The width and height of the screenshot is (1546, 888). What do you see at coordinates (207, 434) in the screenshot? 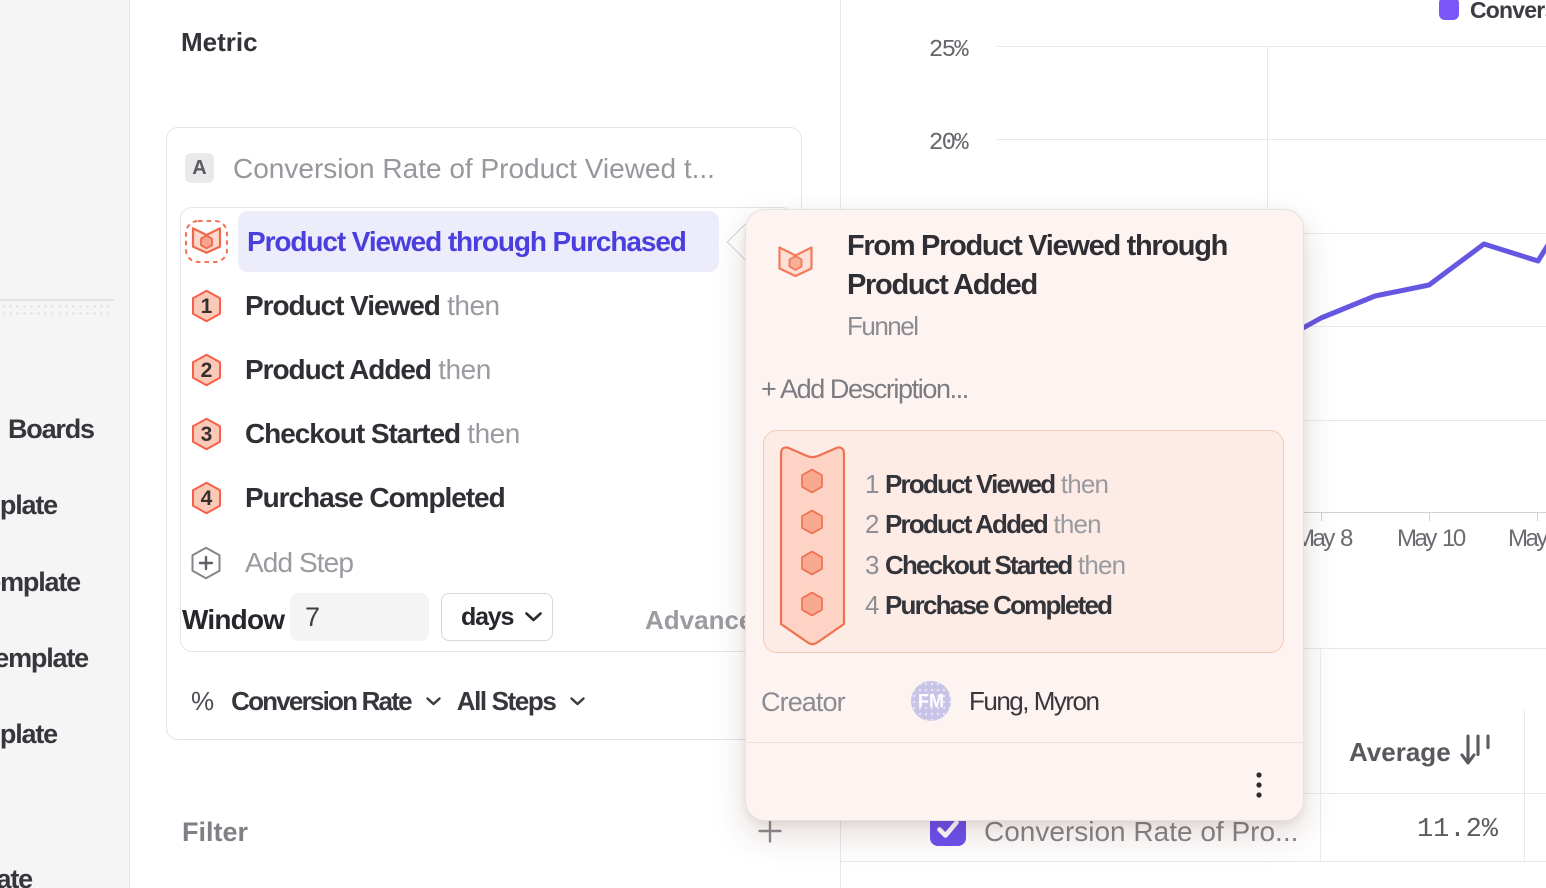
I see `svg-text: 3` at bounding box center [207, 434].